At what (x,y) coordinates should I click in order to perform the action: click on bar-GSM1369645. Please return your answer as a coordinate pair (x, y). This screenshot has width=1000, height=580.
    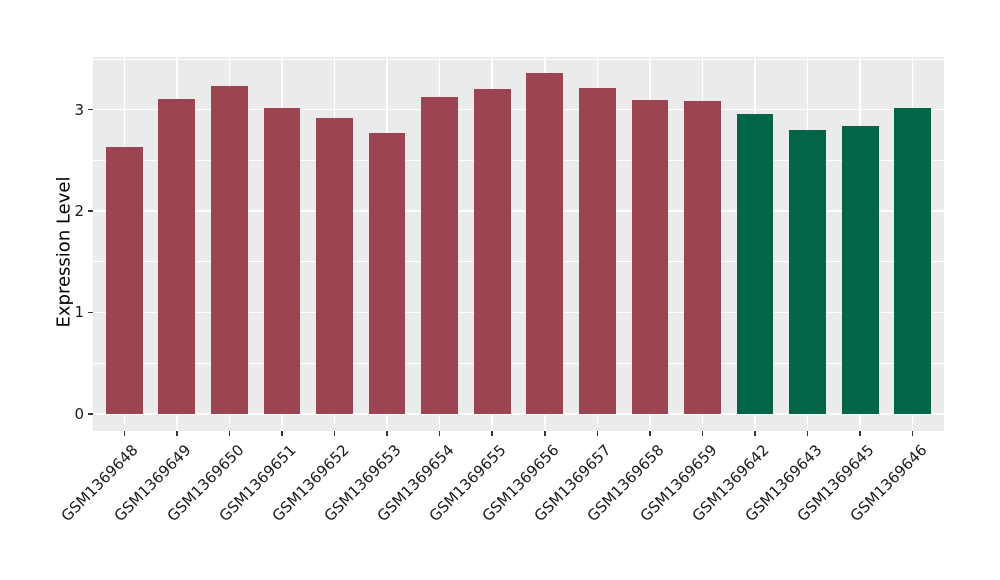
    Looking at the image, I should click on (860, 269).